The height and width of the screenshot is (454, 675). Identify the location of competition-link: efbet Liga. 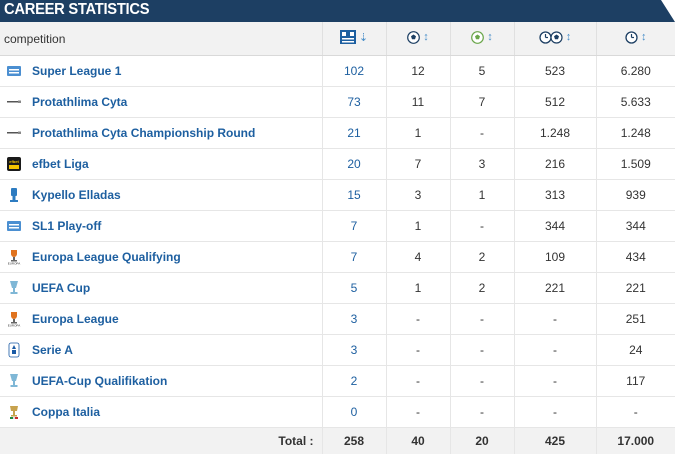
(60, 164).